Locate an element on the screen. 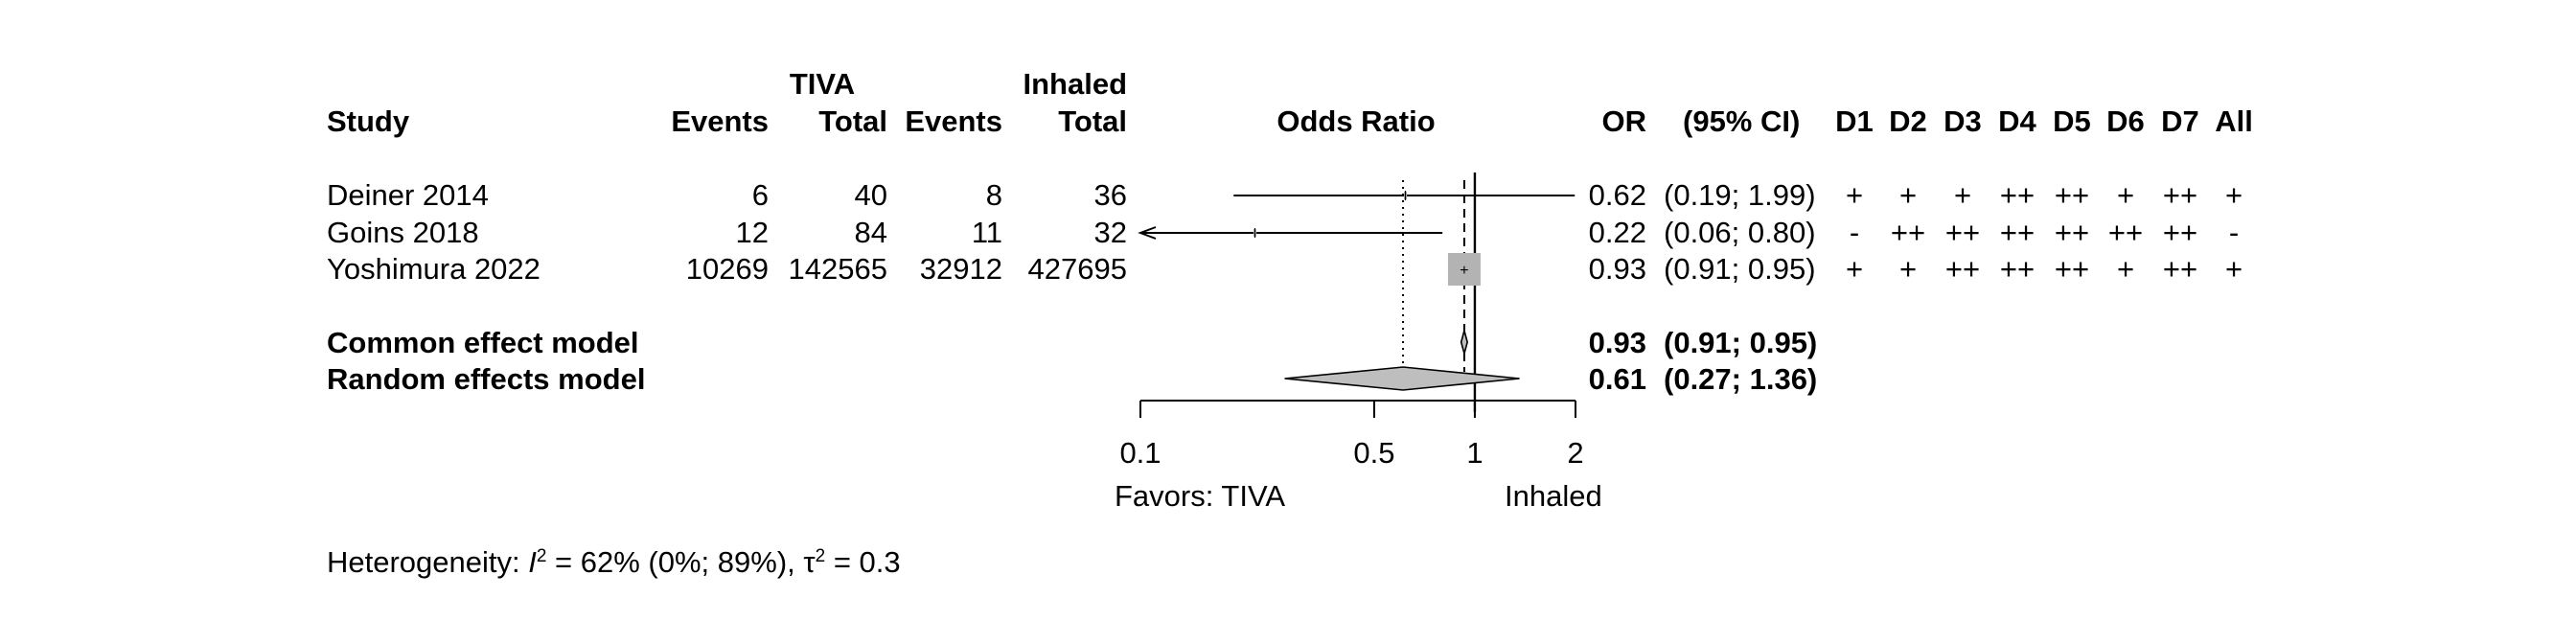  model-name: Common effect model is located at coordinates (483, 342).